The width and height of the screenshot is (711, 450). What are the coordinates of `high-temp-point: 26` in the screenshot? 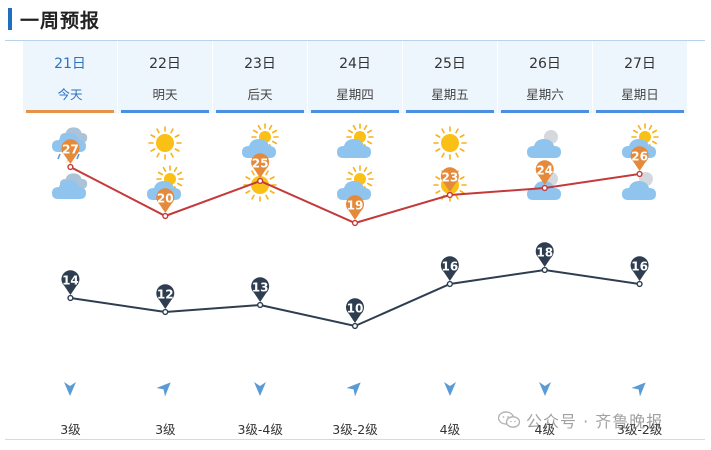 It's located at (639, 162).